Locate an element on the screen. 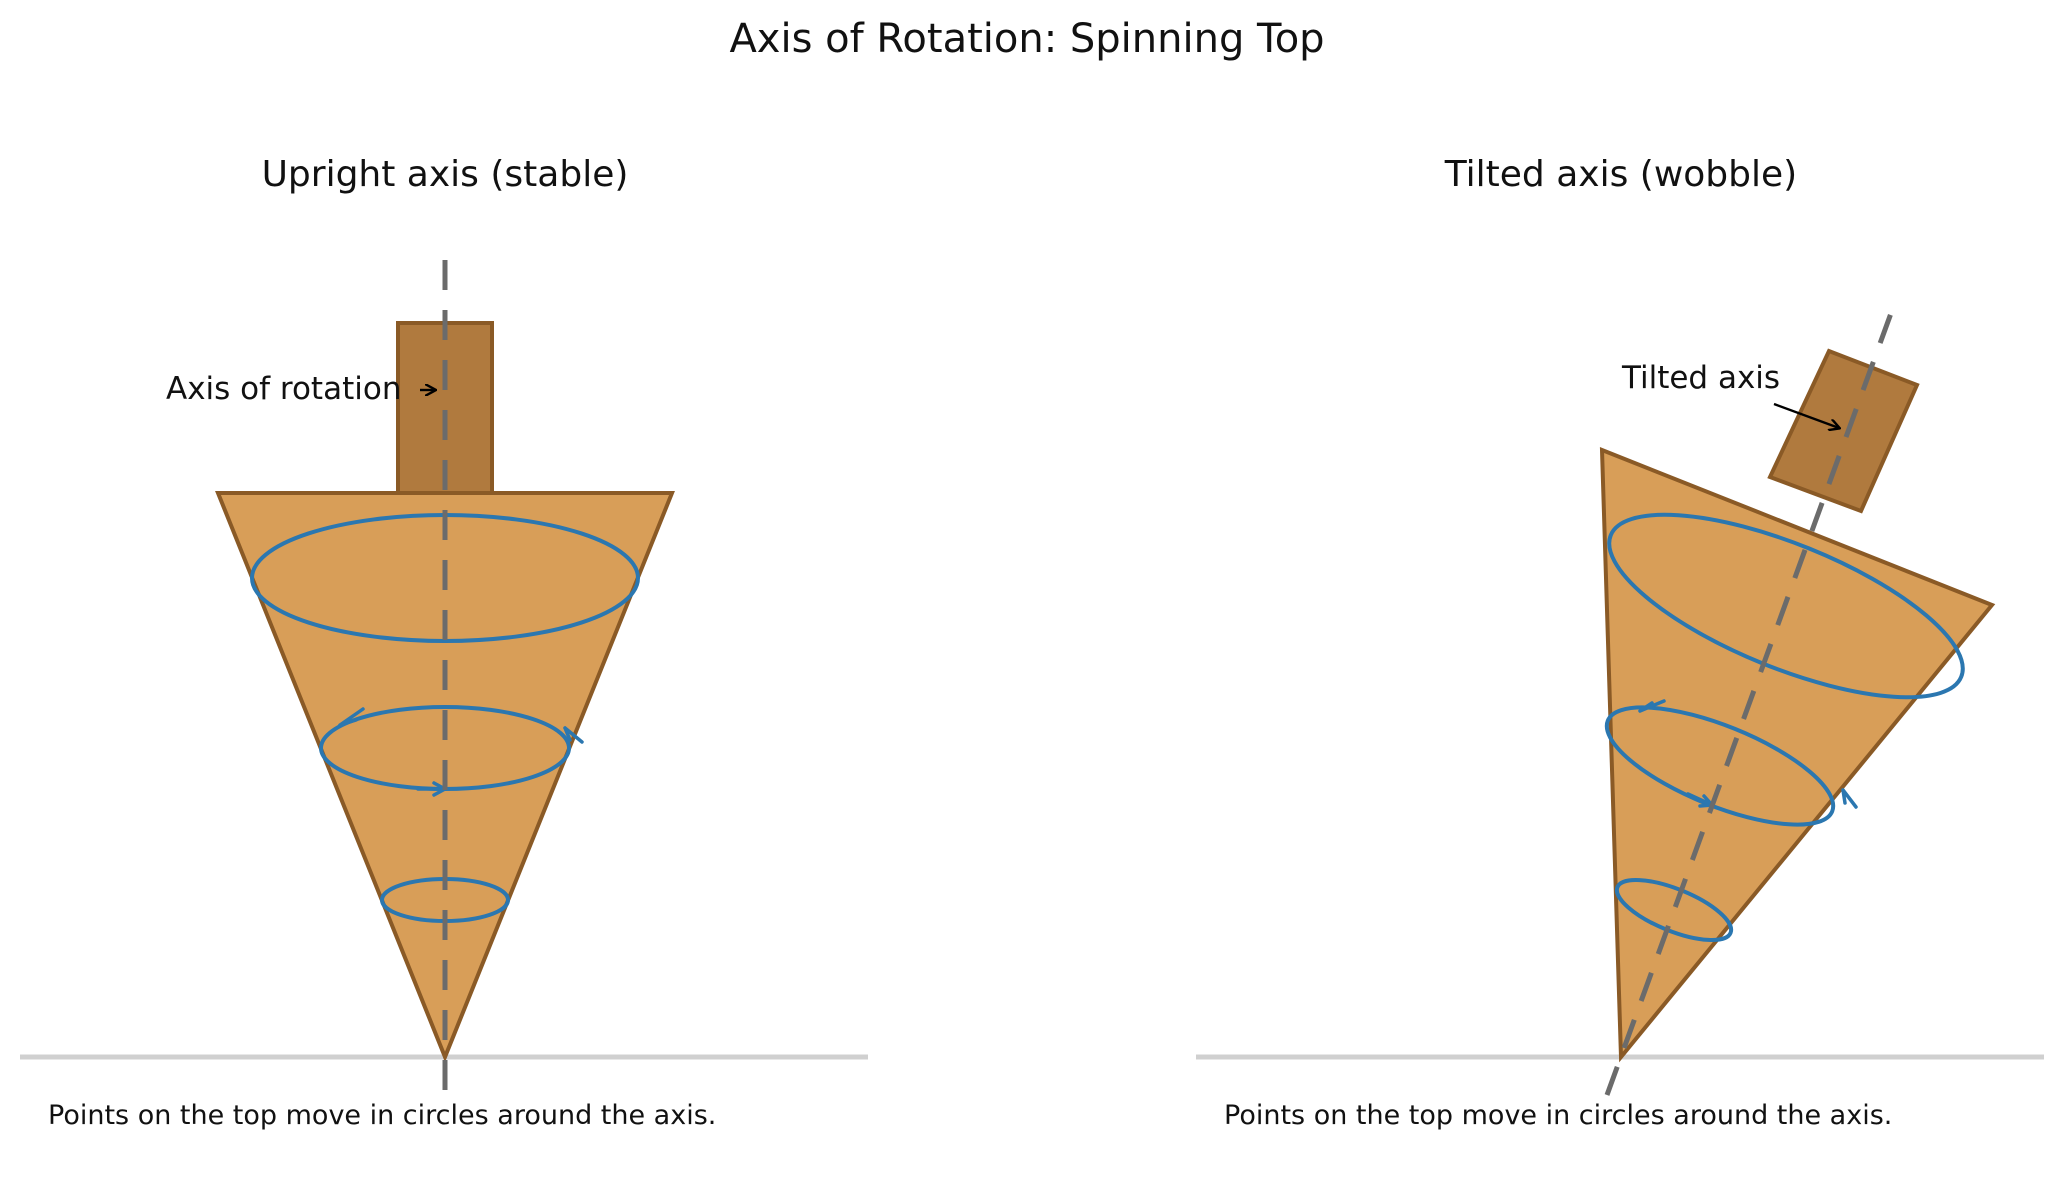 The width and height of the screenshot is (2055, 1186). upright-axis-label: Axis of rotation is located at coordinates (283, 389).